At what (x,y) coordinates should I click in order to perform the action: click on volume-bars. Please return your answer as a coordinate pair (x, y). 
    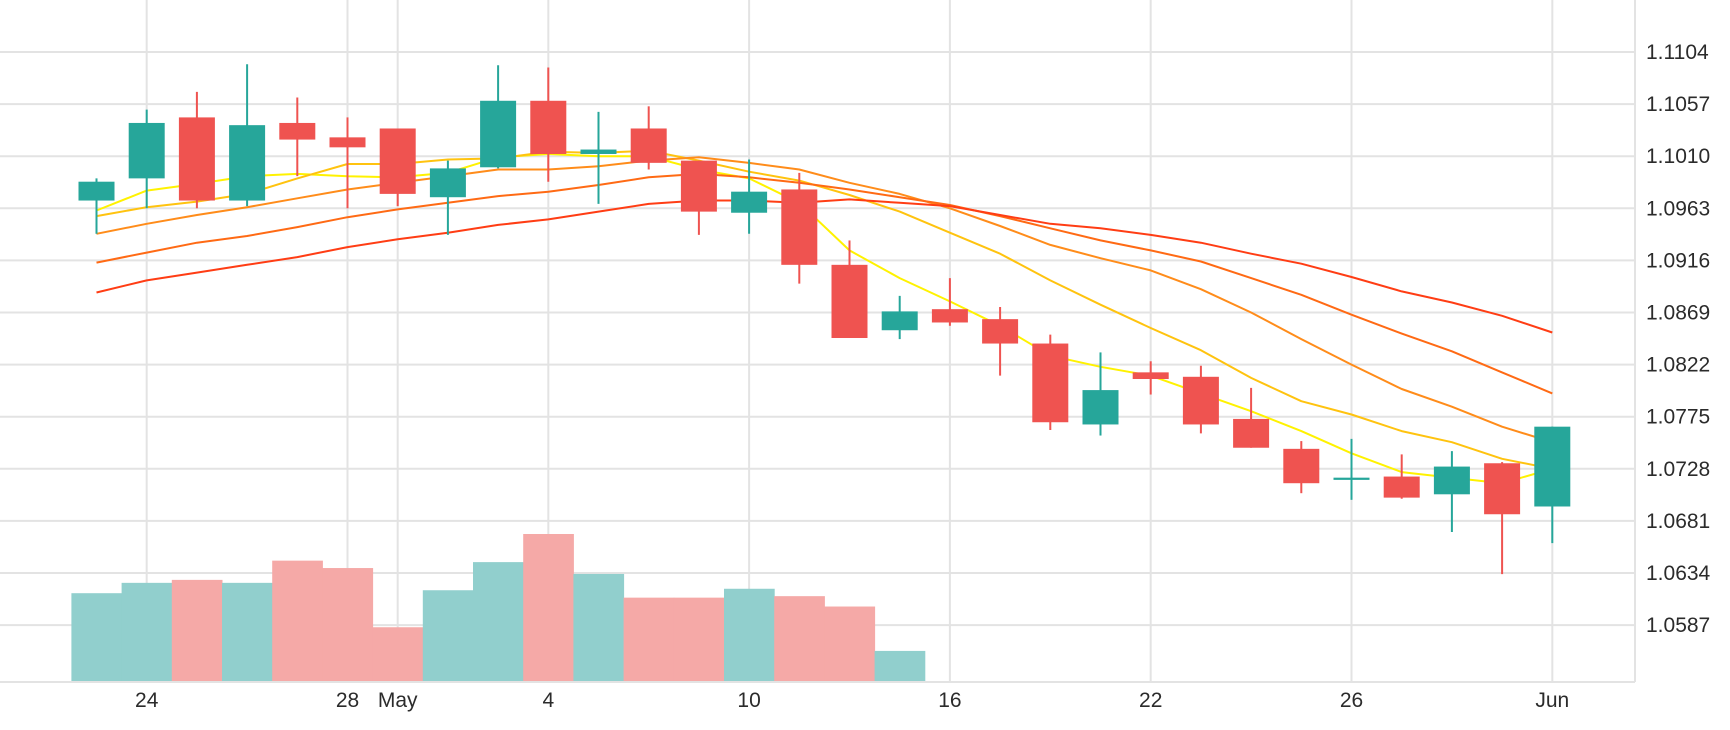
    Looking at the image, I should click on (498, 608).